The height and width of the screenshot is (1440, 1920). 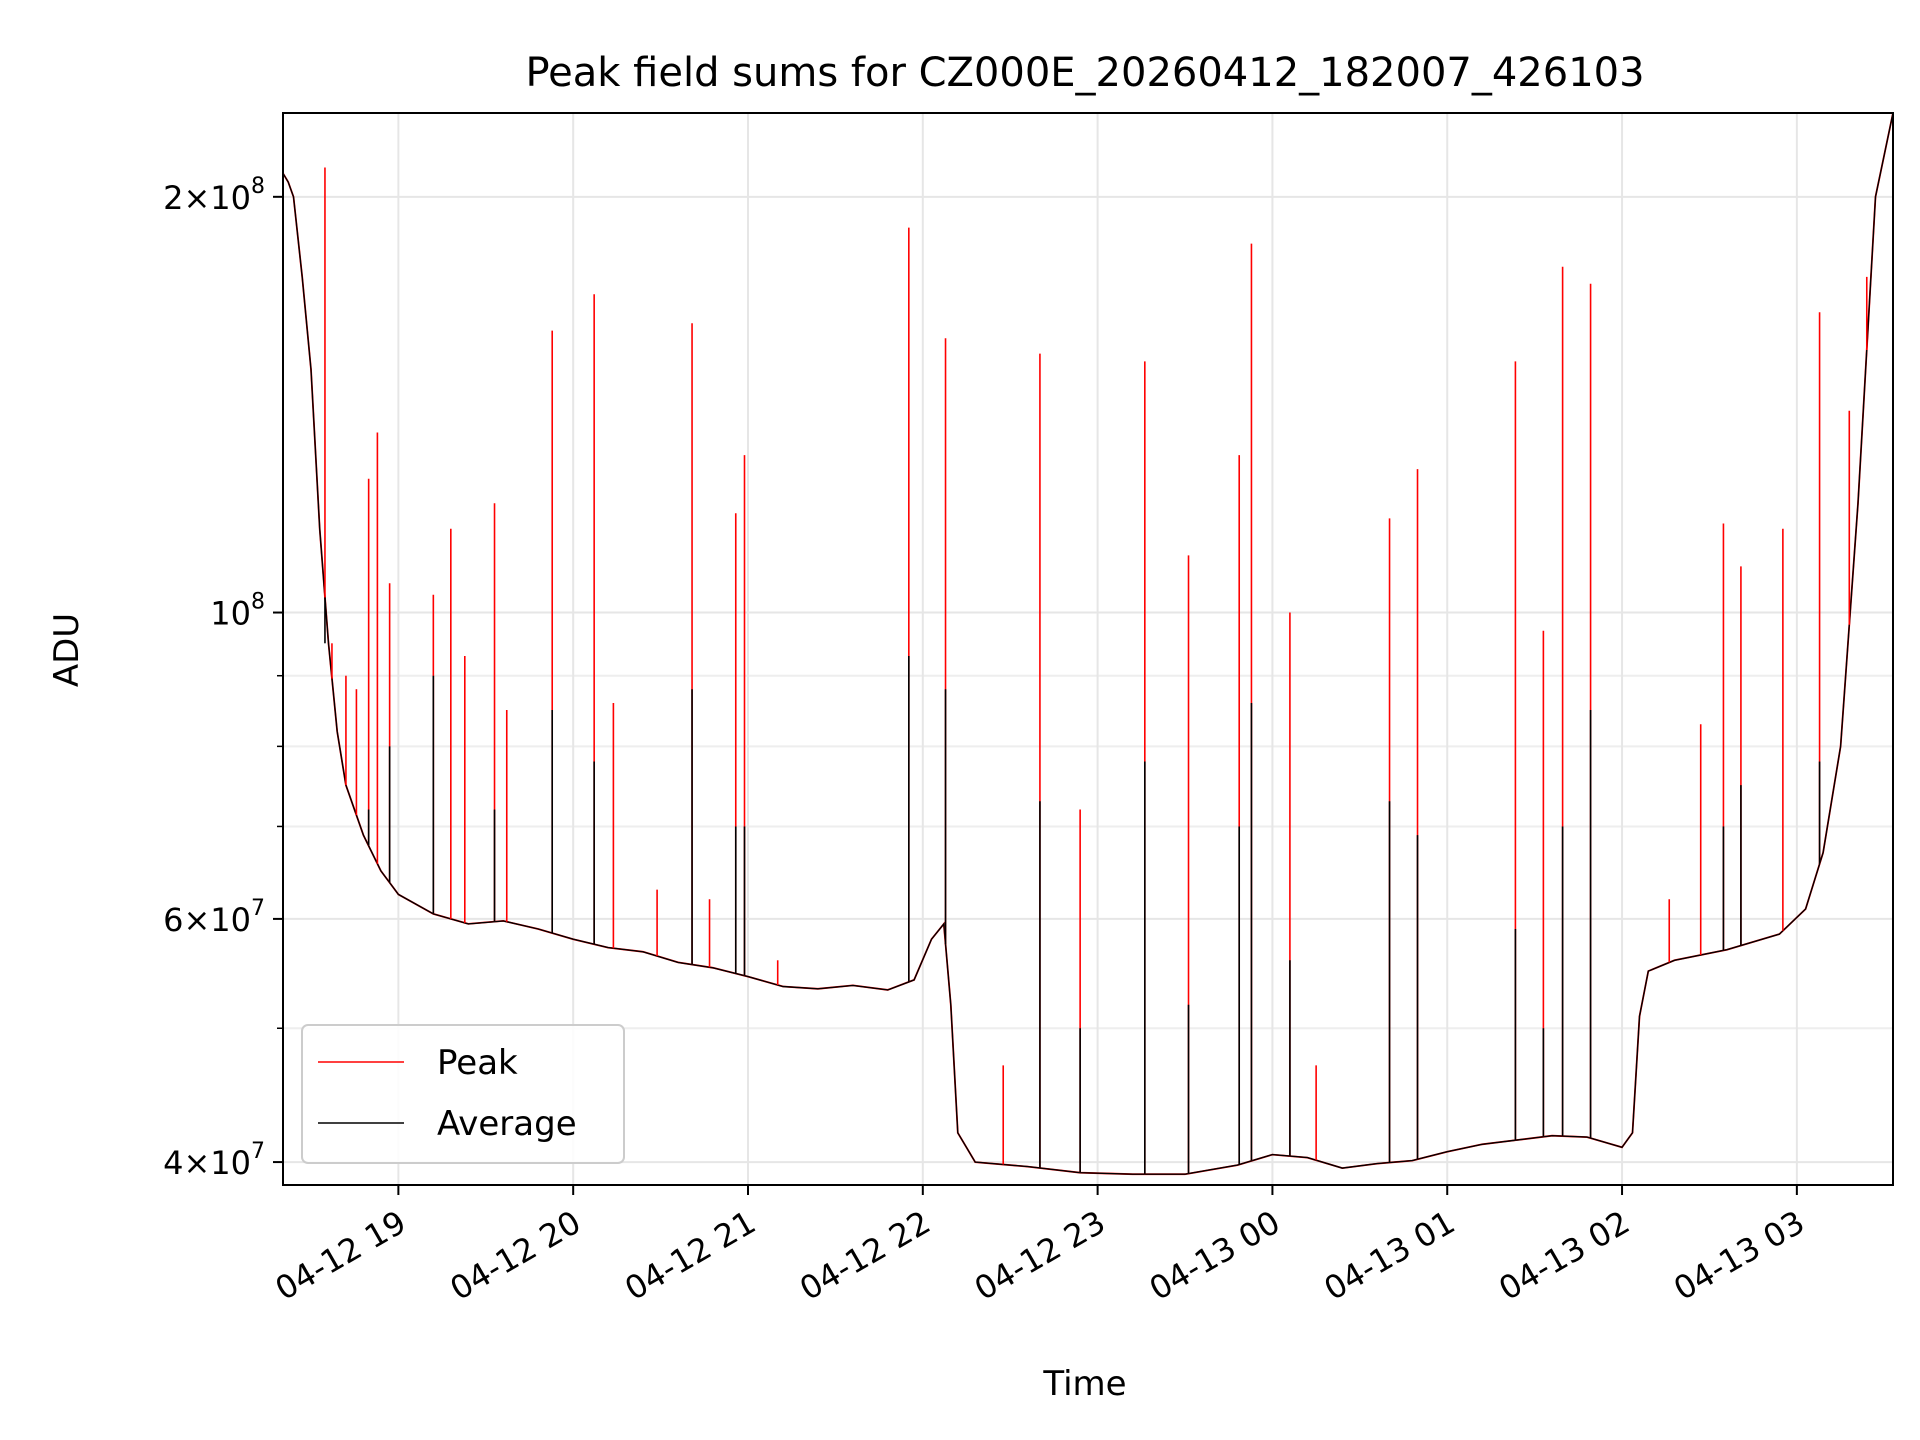 What do you see at coordinates (1084, 1384) in the screenshot?
I see `x-axis-label: Time` at bounding box center [1084, 1384].